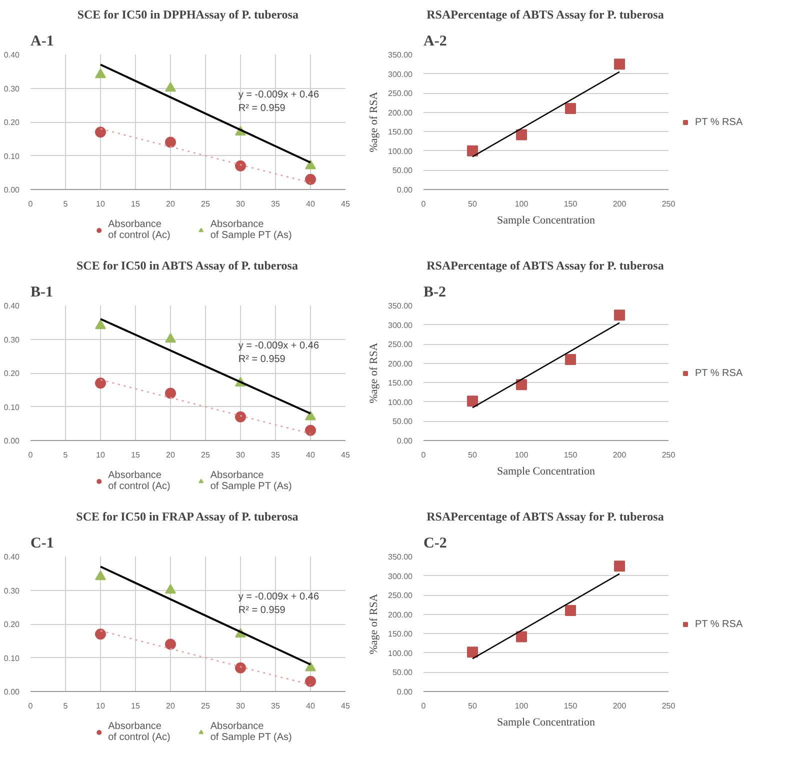 This screenshot has width=809, height=765. I want to click on chart-title: RSAPercentage of ABTS Assay for P. tuberosa, so click(545, 517).